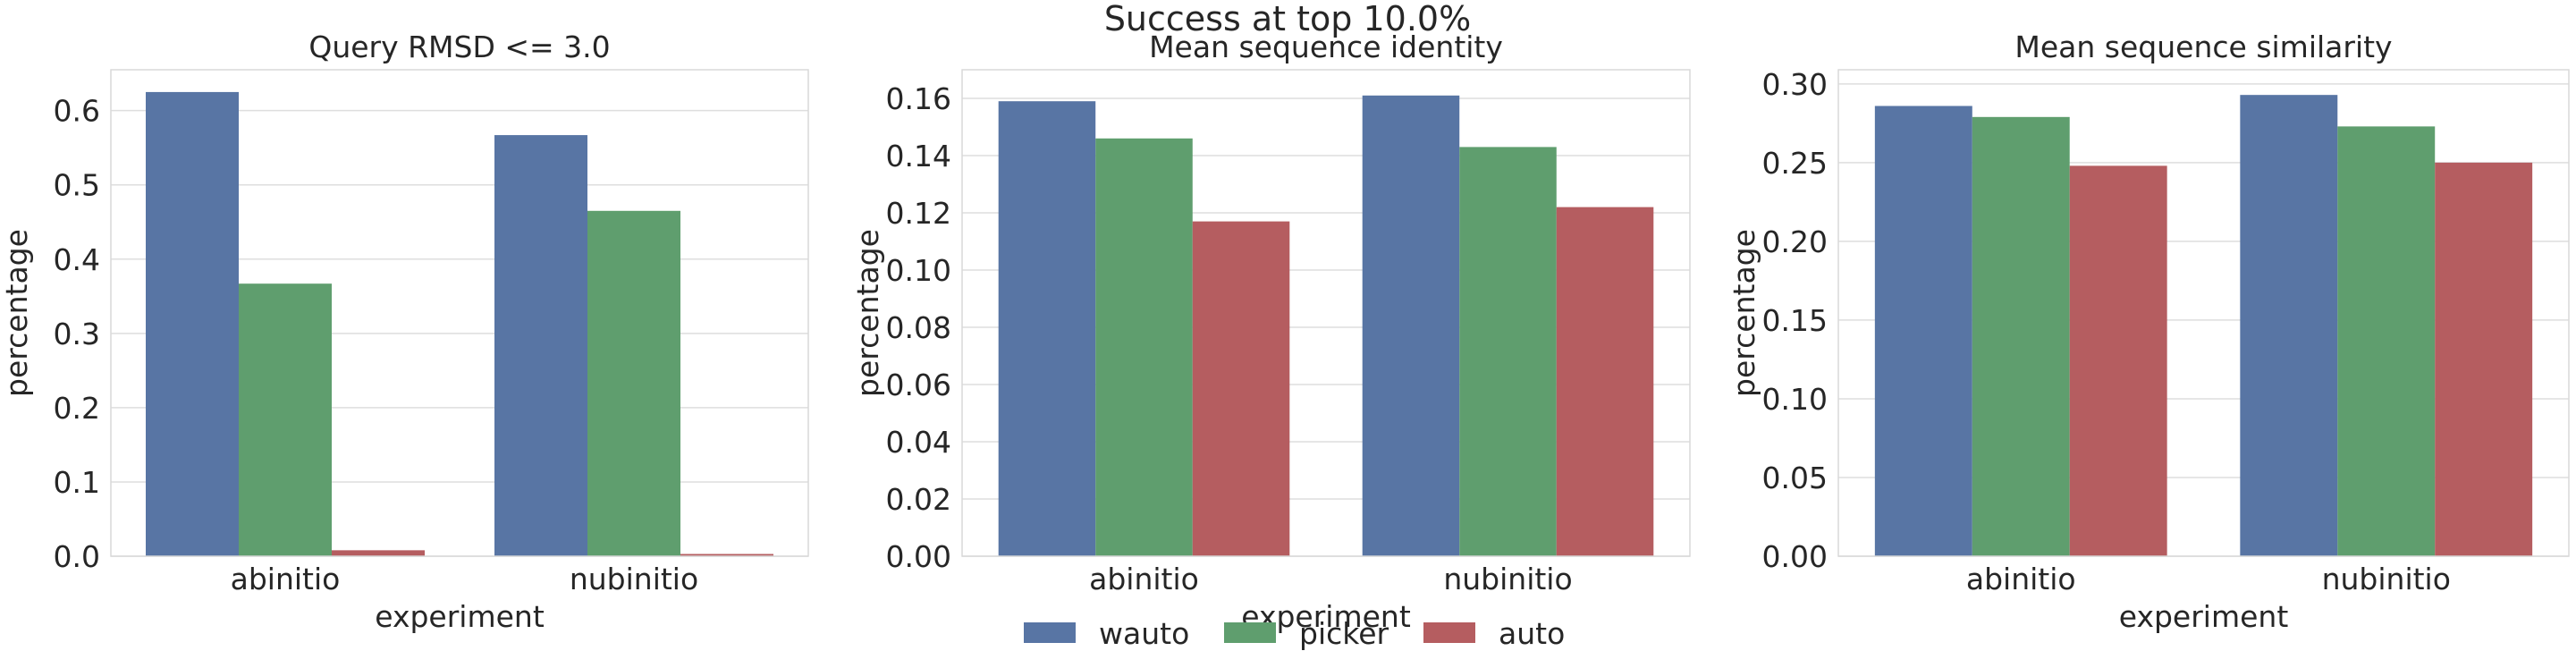  I want to click on legend-label: picker, so click(1344, 633).